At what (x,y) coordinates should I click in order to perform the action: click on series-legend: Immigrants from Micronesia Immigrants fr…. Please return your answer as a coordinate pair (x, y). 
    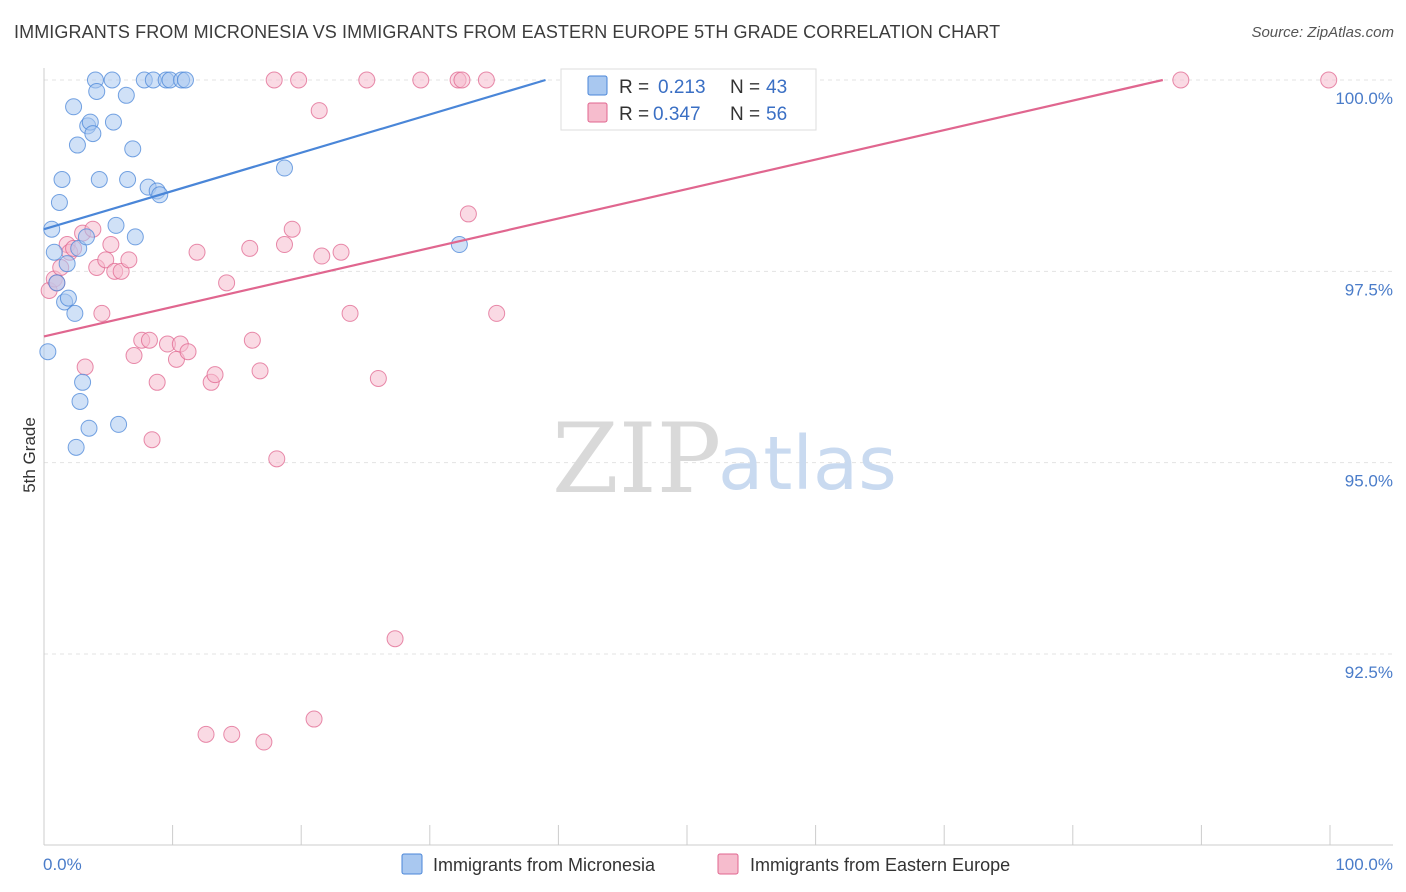
    Looking at the image, I should click on (705, 864).